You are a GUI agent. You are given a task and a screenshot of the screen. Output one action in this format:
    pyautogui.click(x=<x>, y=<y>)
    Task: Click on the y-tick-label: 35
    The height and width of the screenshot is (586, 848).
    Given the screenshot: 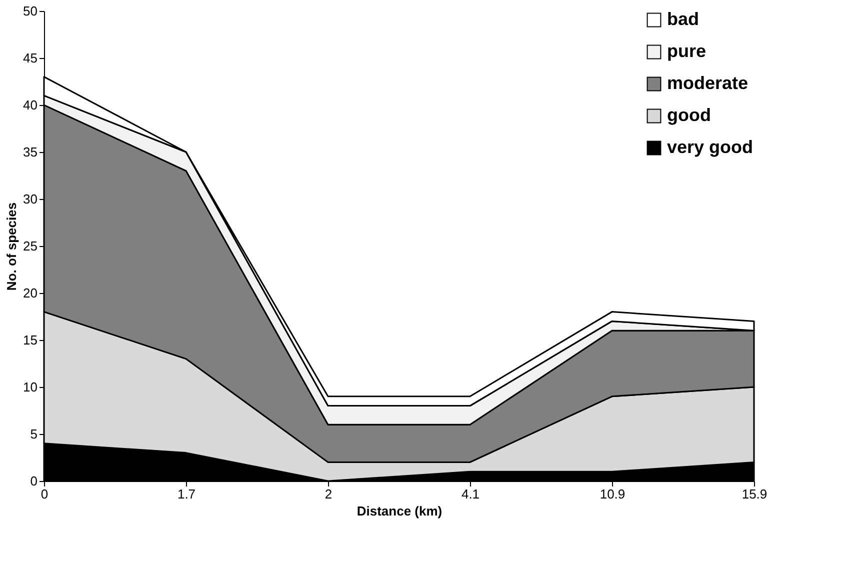 What is the action you would take?
    pyautogui.click(x=30, y=152)
    